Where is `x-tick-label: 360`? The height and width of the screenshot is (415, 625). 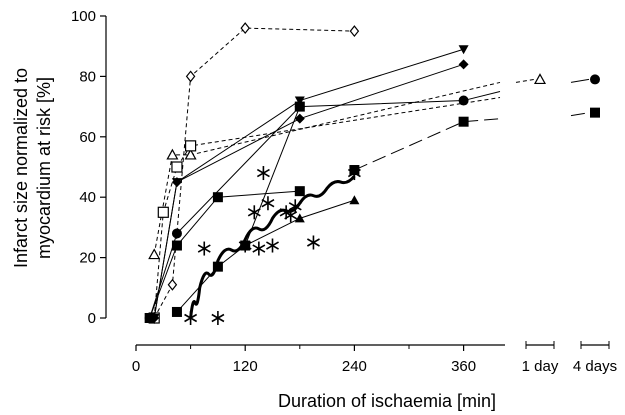
x-tick-label: 360 is located at coordinates (463, 366).